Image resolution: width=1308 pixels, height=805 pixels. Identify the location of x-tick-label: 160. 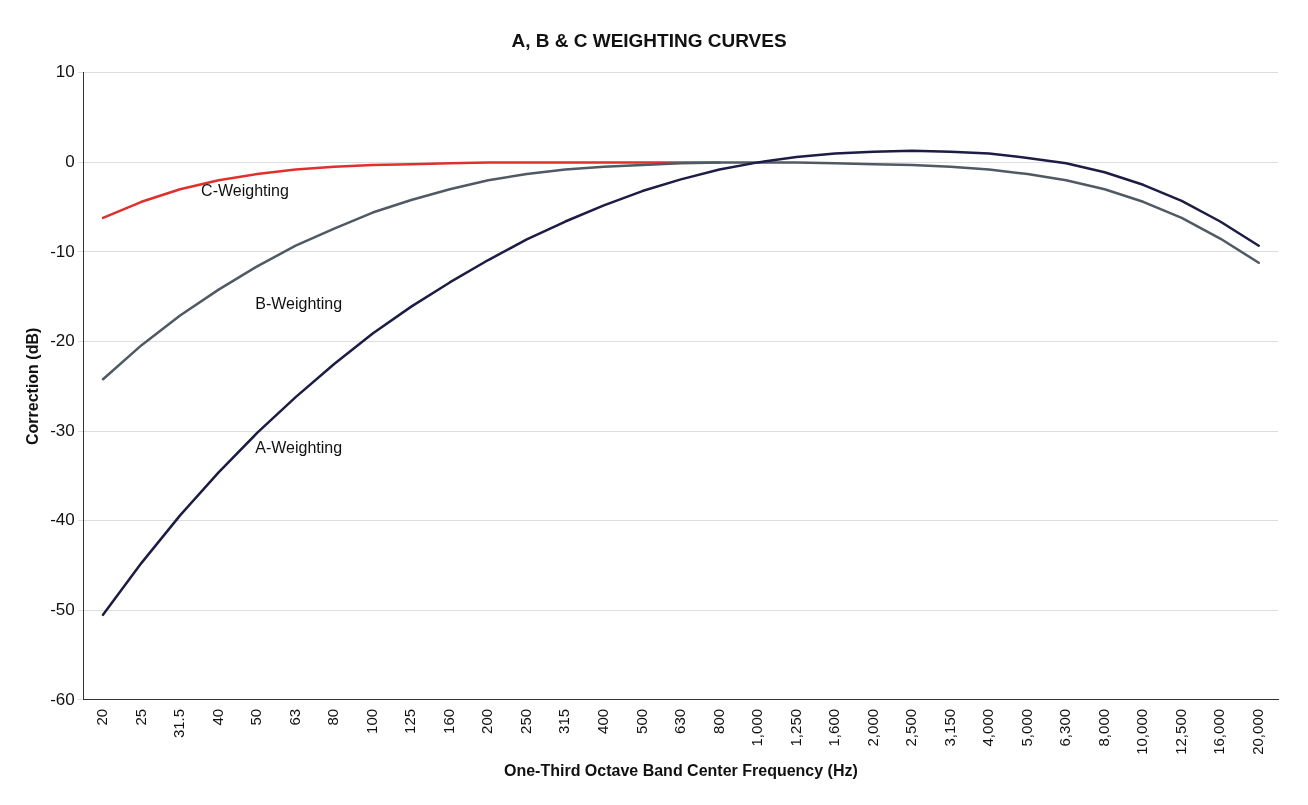
(448, 721).